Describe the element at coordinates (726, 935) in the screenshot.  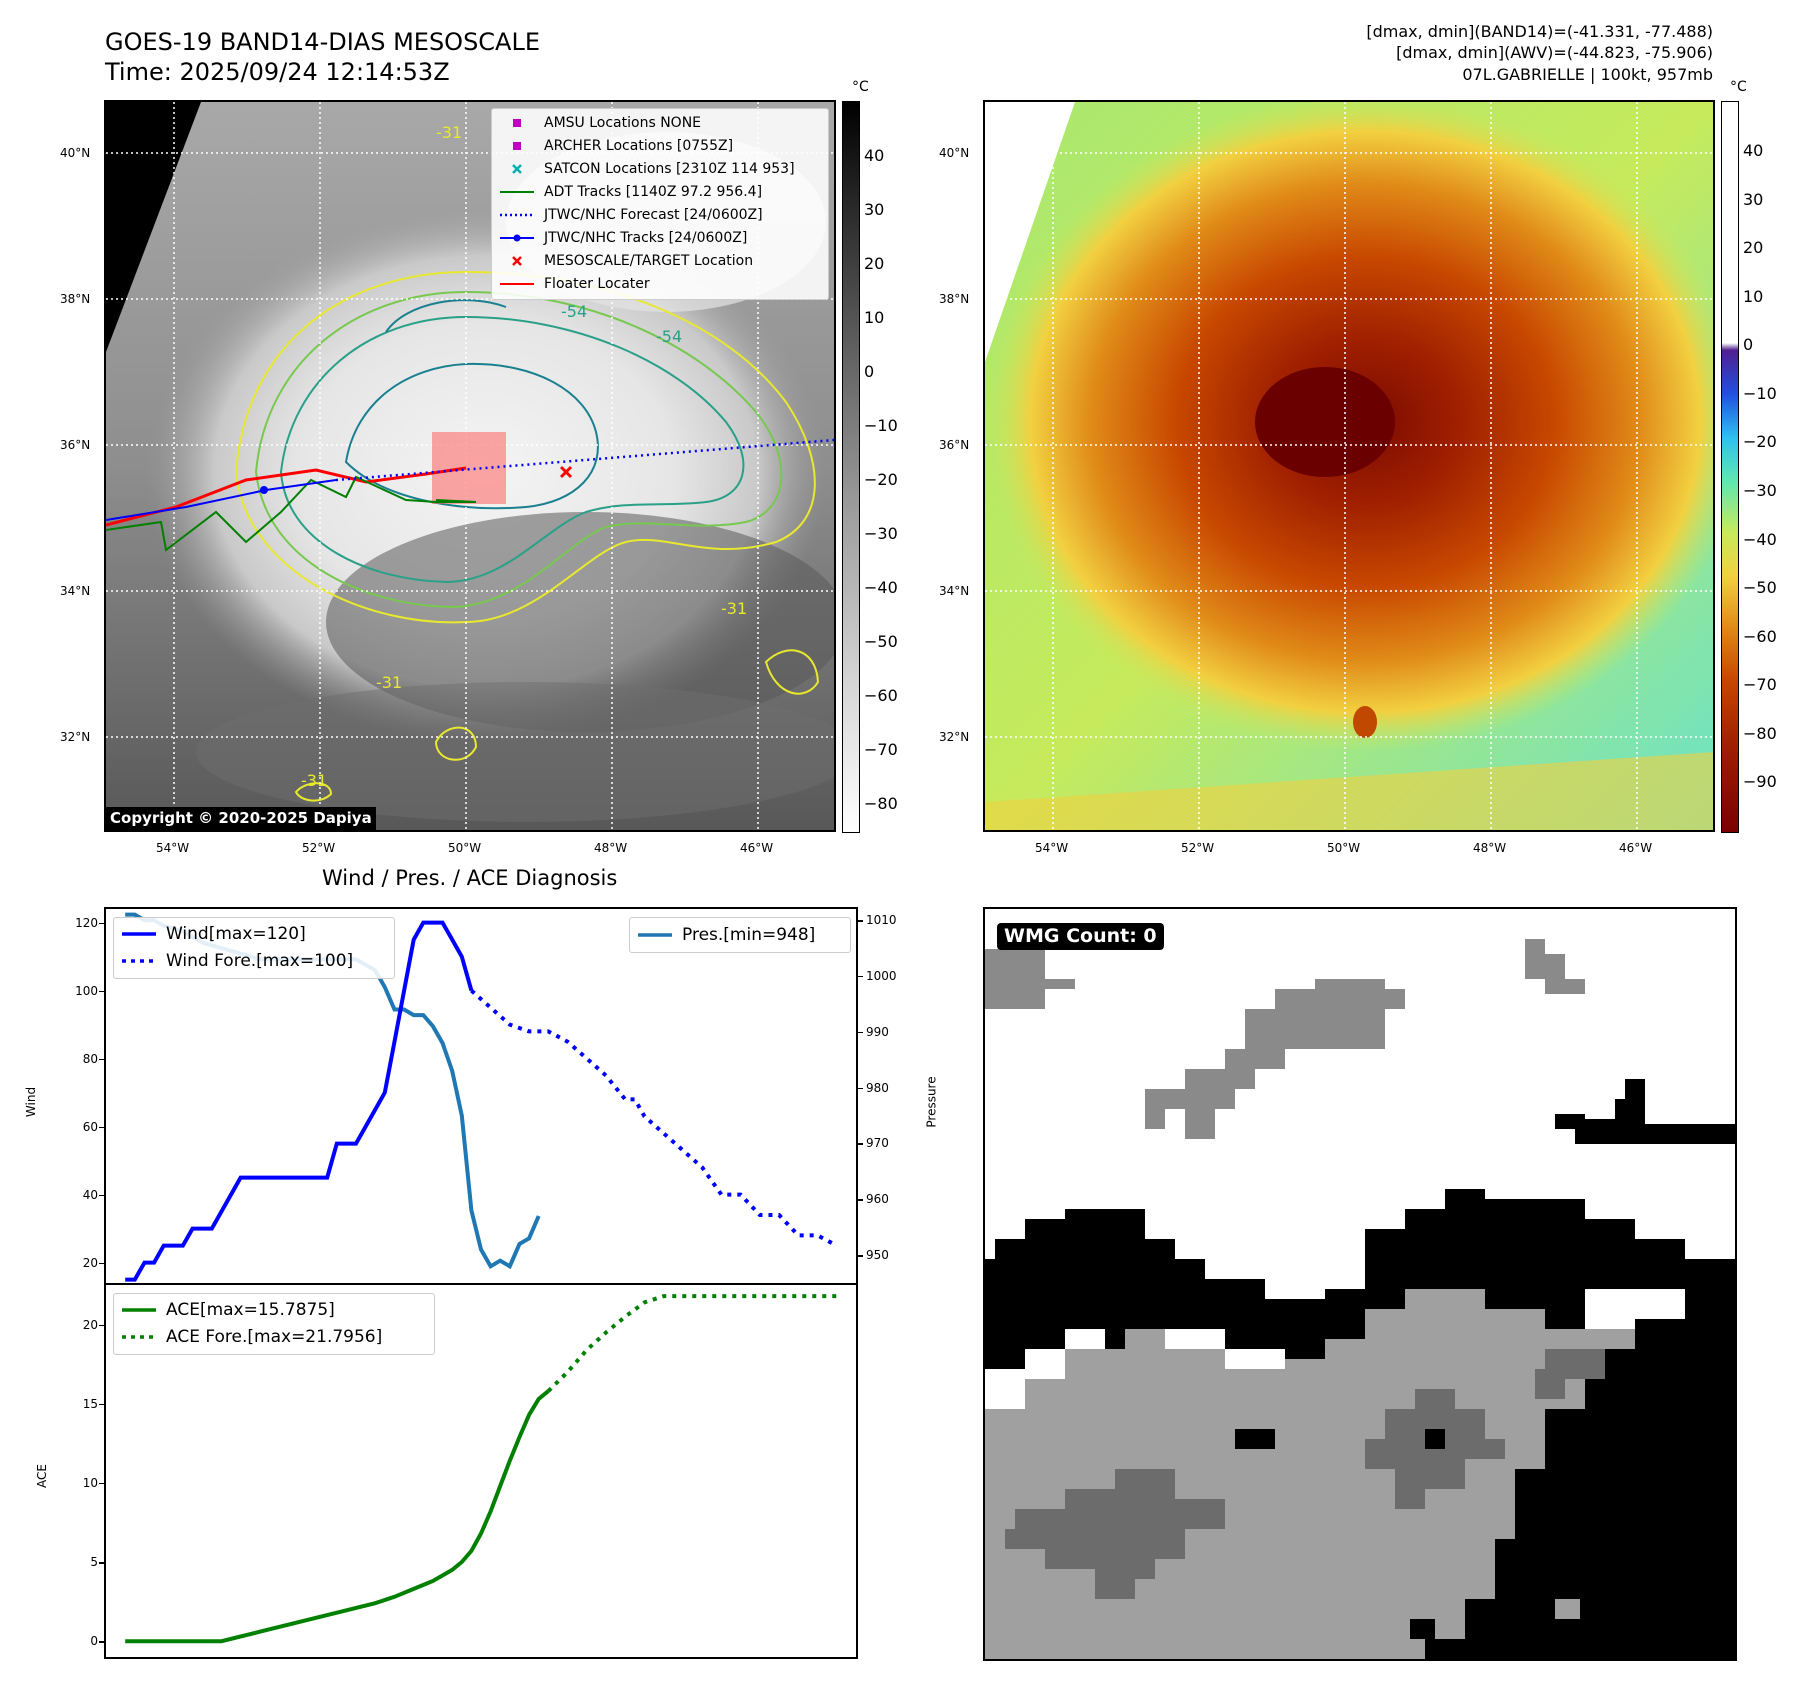
I see `legend-pres: Pres.[min=948]` at that location.